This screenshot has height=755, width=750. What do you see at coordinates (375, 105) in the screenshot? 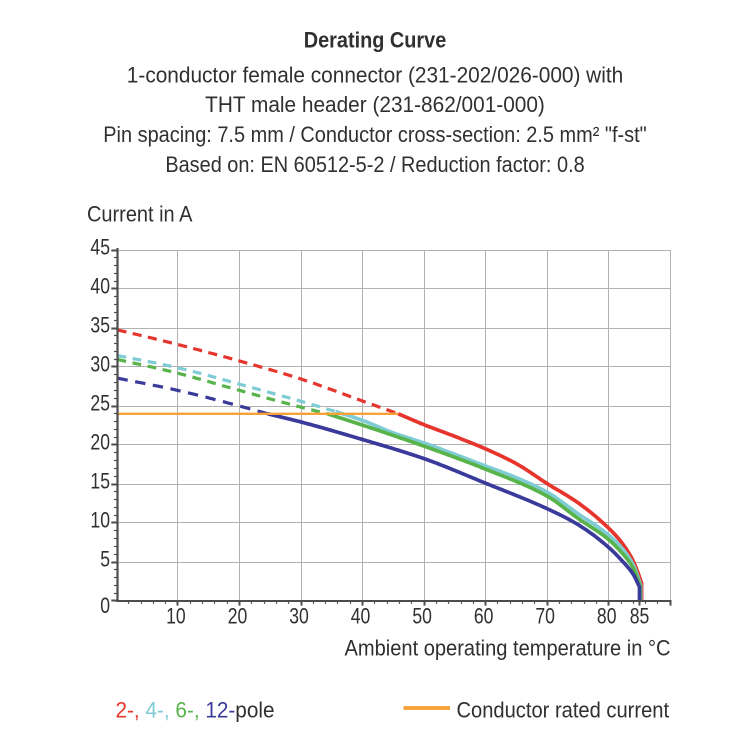
I see `svg-text:THT male header (231-862/001-0: THT male header (231-862/001-000)` at bounding box center [375, 105].